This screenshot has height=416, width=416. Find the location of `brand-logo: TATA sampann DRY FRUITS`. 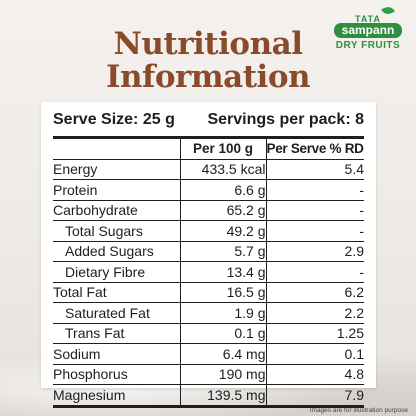

brand-logo: TATA sampann DRY FRUITS is located at coordinates (368, 30).